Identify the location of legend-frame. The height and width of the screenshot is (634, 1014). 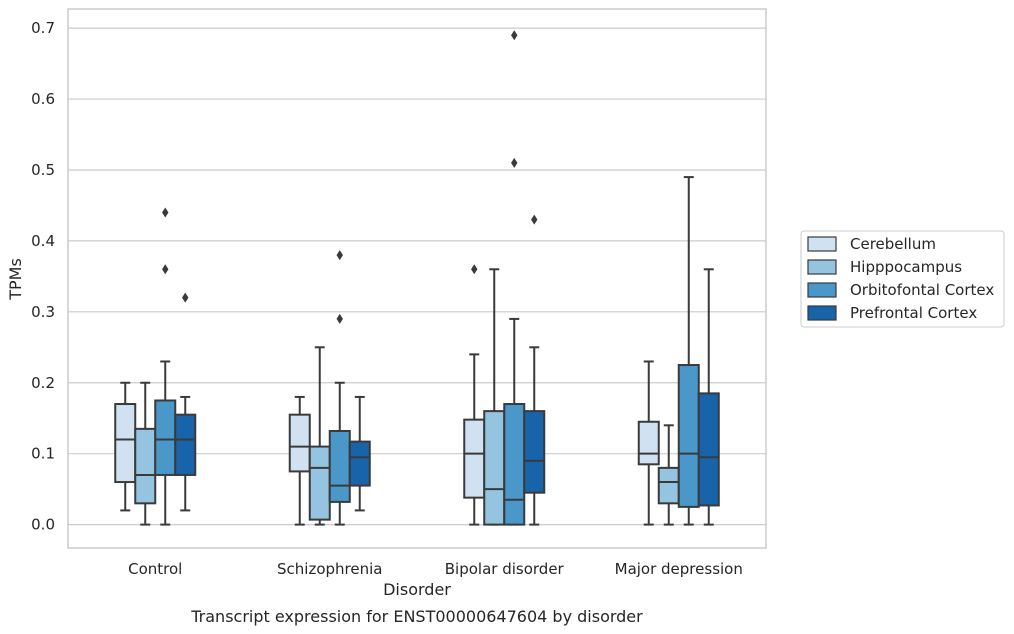
(902, 279).